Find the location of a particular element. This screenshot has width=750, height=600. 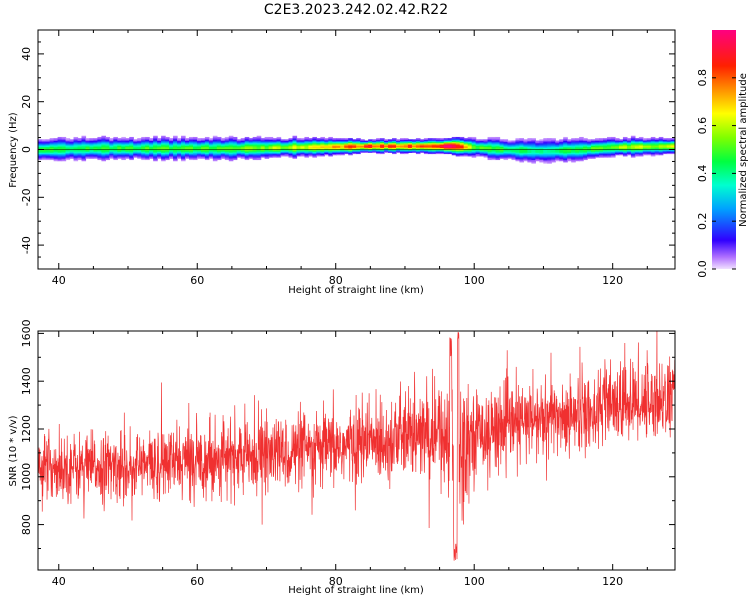

colorbar-tick-label: 0.6 is located at coordinates (702, 126).